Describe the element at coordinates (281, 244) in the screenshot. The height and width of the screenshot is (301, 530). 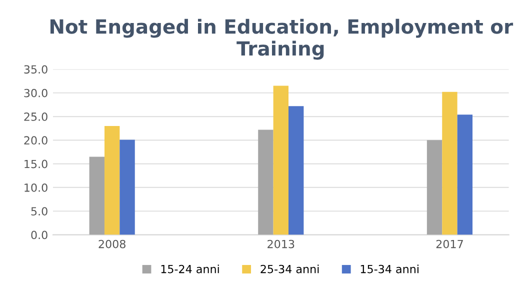
I see `x-tick-label: 2013` at that location.